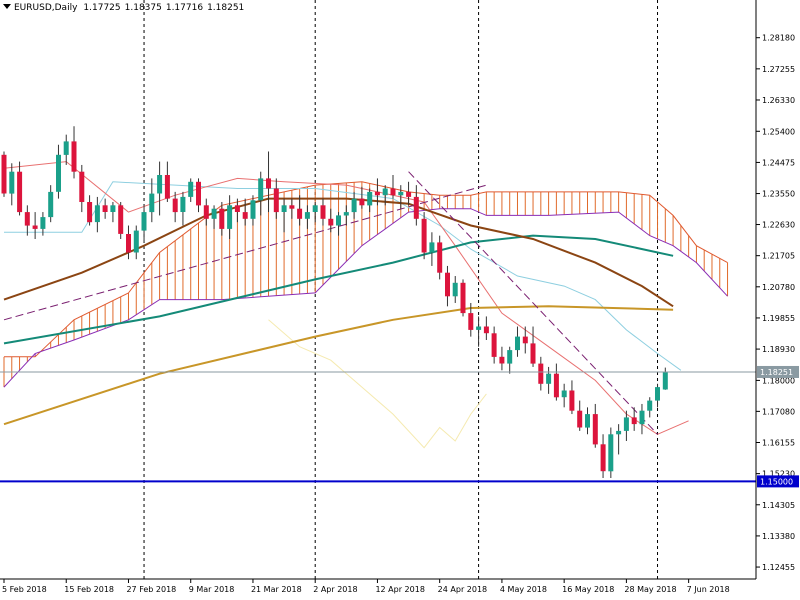 The width and height of the screenshot is (800, 600). Describe the element at coordinates (7, 6) in the screenshot. I see `chevron-down-icon` at that location.